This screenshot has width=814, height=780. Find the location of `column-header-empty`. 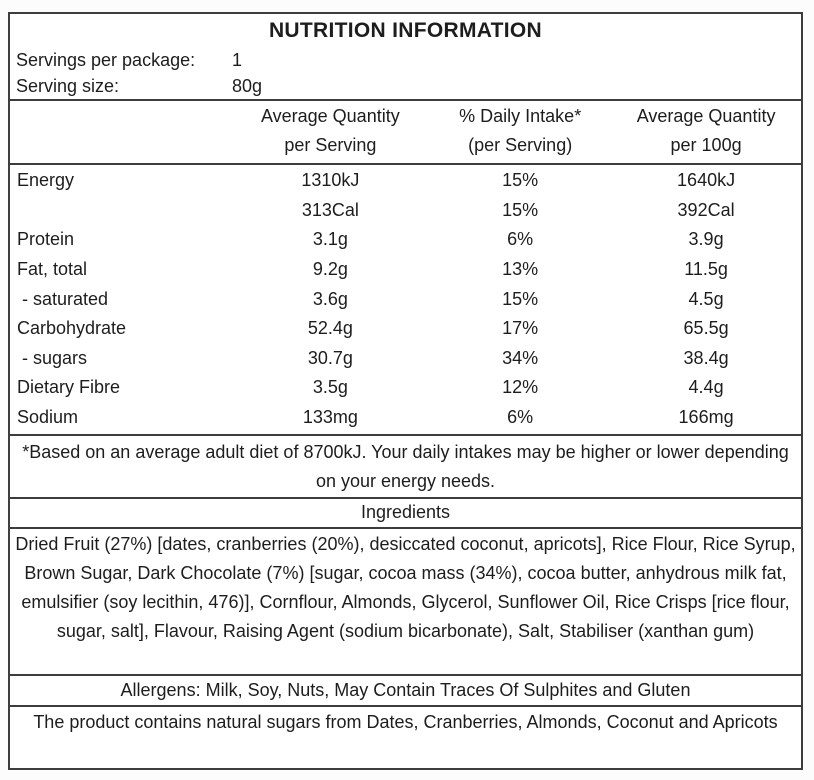

column-header-empty is located at coordinates (120, 131).